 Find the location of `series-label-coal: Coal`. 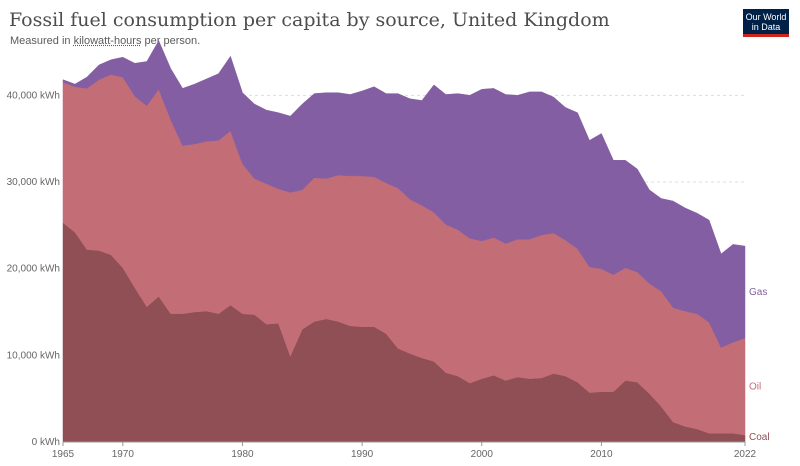

series-label-coal: Coal is located at coordinates (759, 437).